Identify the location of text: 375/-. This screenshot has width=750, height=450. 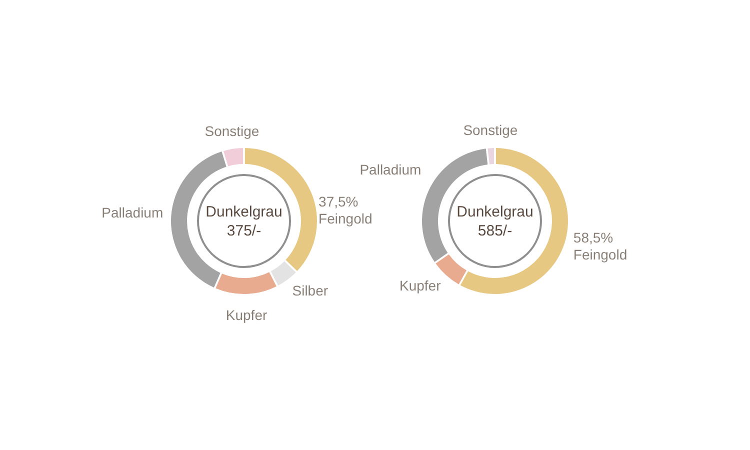
(244, 231).